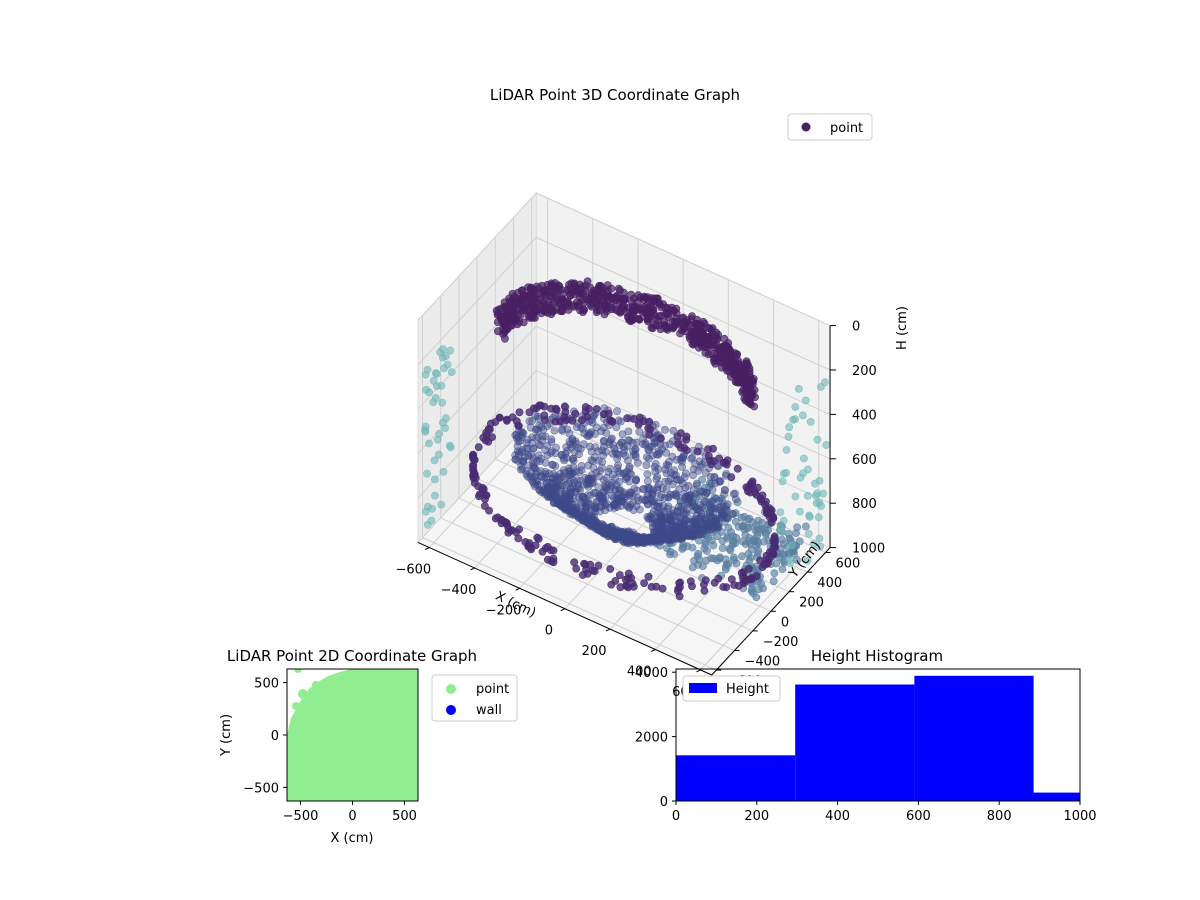 The image size is (1200, 900). What do you see at coordinates (451, 710) in the screenshot?
I see `legend-marker-wall` at bounding box center [451, 710].